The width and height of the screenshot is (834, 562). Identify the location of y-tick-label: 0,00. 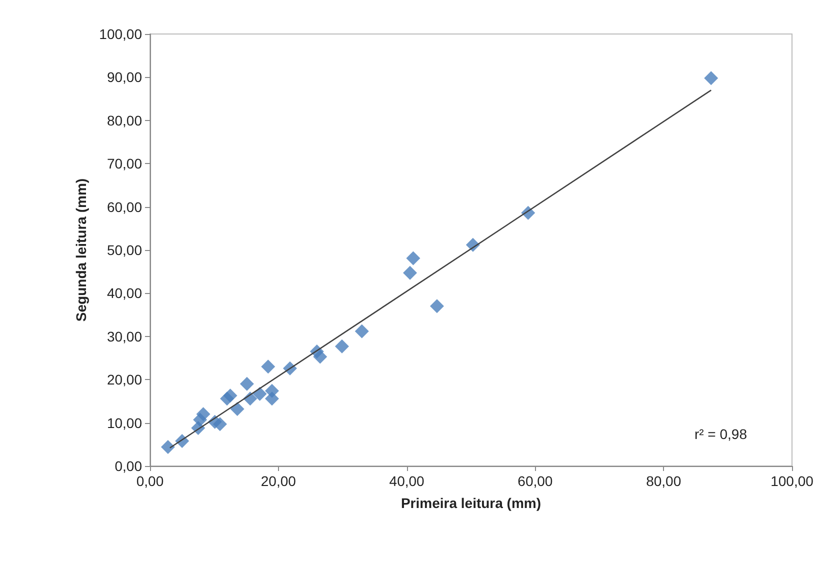
(128, 466).